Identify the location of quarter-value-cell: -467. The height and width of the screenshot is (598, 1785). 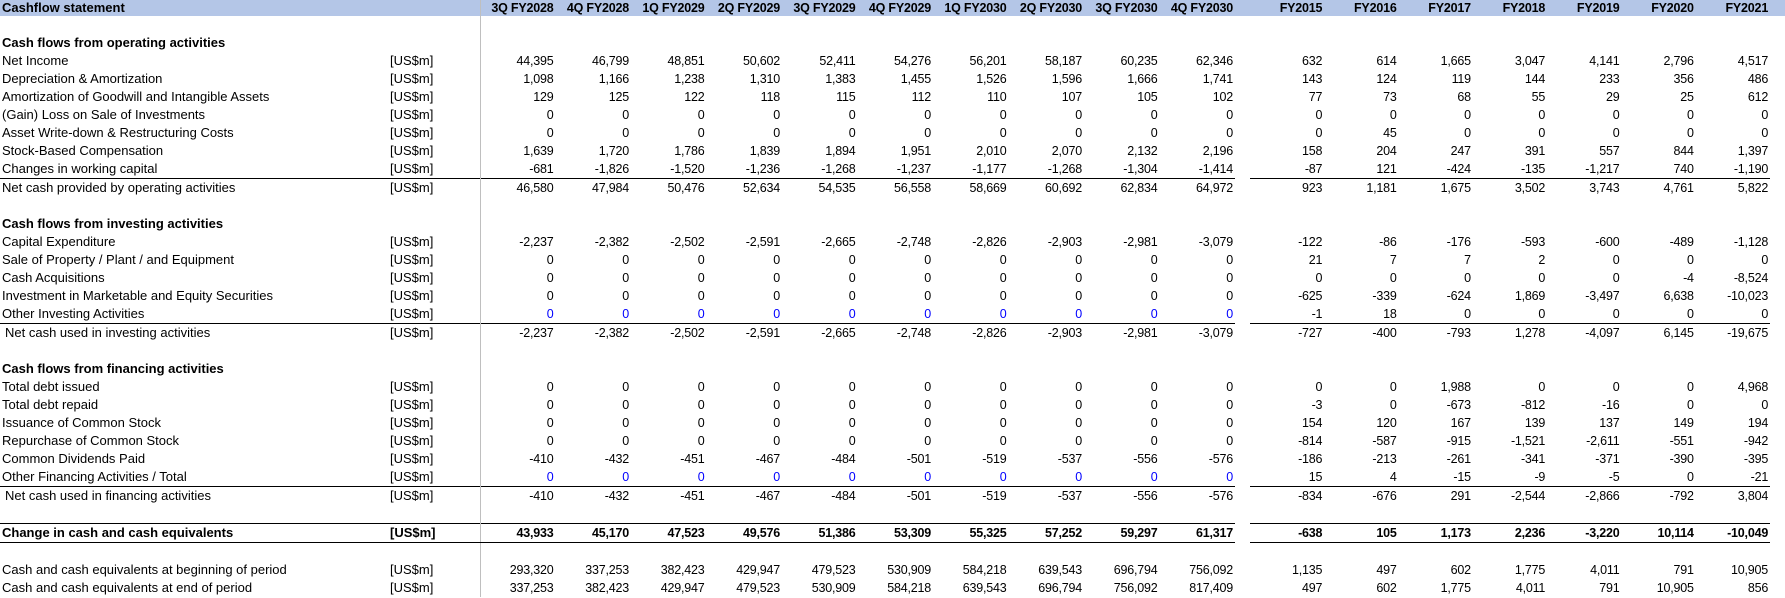
(744, 495).